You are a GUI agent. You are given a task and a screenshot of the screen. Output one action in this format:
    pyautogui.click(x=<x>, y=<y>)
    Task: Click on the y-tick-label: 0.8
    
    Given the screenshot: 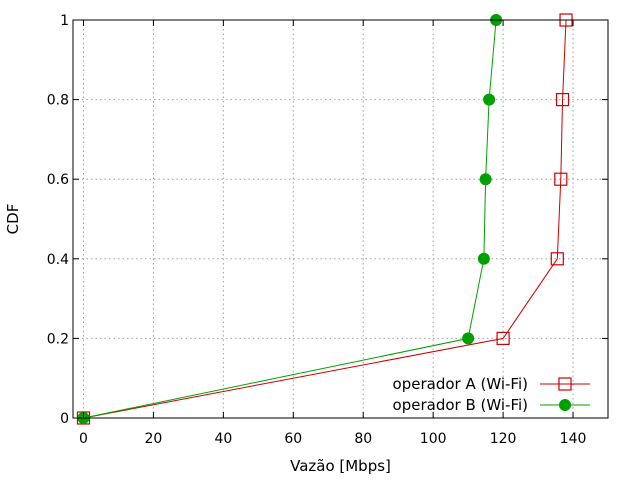 What is the action you would take?
    pyautogui.click(x=58, y=101)
    